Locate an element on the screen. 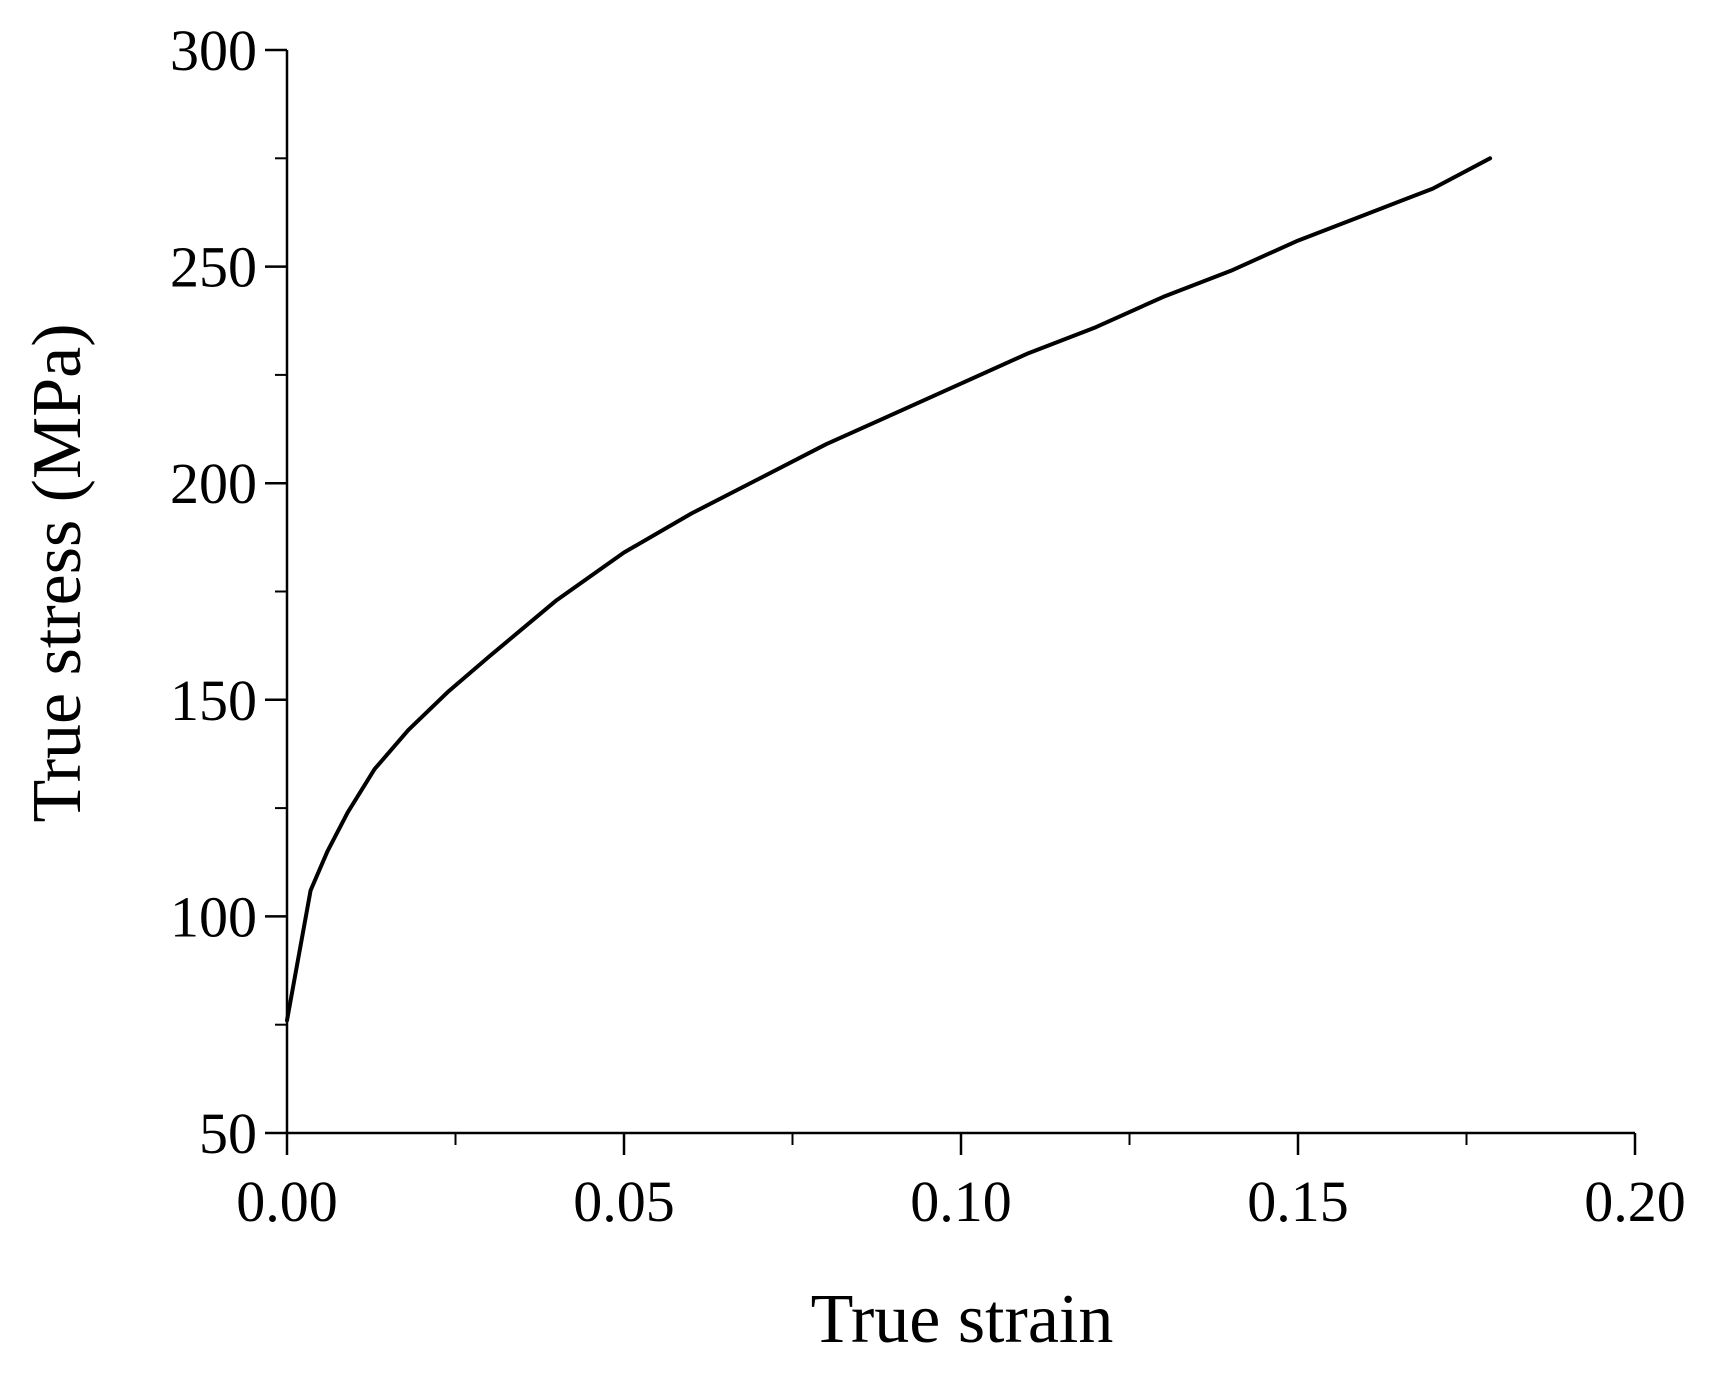 The width and height of the screenshot is (1709, 1373). y-tick-label: 300 is located at coordinates (213, 50).